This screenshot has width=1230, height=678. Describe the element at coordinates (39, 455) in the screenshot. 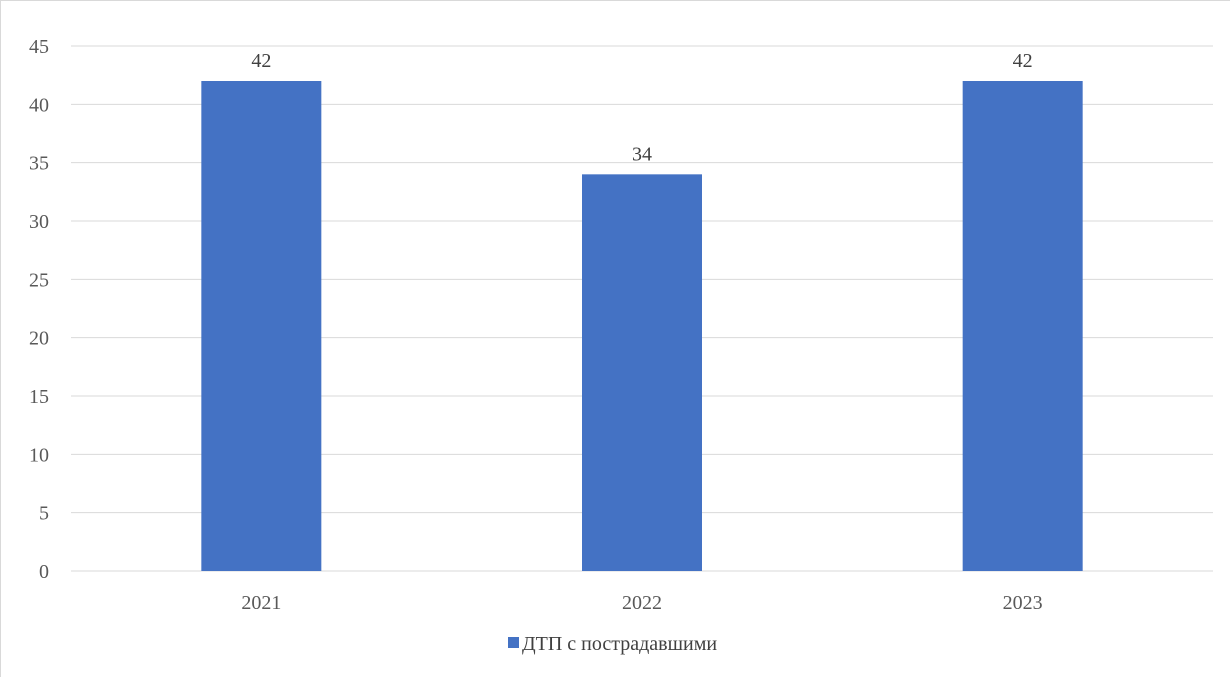

I see `y-tick-label: 10` at that location.